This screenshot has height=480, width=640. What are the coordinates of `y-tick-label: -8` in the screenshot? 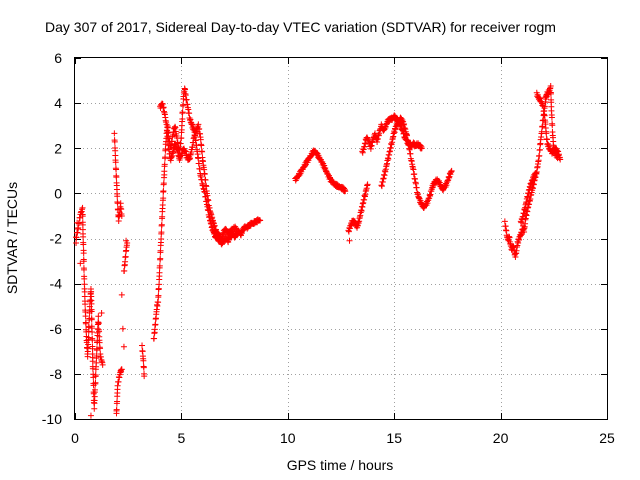 It's located at (56, 374).